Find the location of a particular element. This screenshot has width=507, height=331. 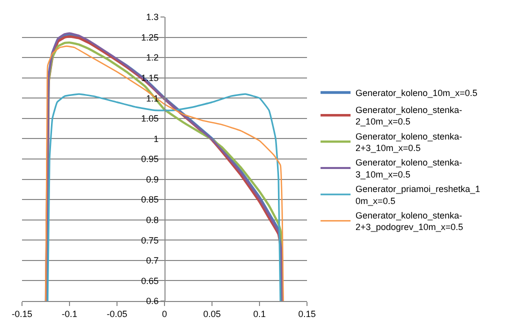

x-tick-label: 0.15 is located at coordinates (307, 313).